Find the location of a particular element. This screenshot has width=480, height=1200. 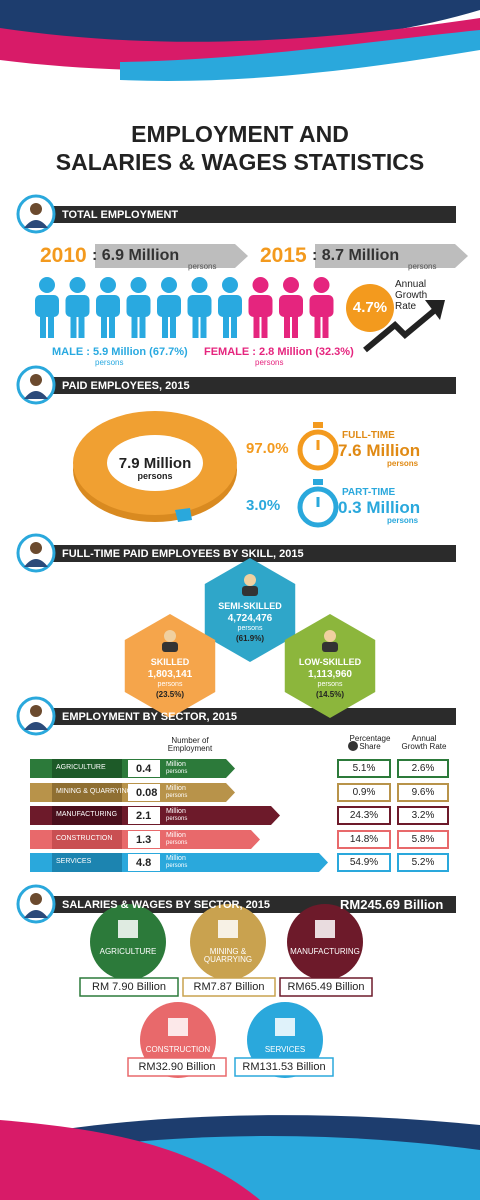

salary-value: RM65.49 Billion is located at coordinates (326, 987).